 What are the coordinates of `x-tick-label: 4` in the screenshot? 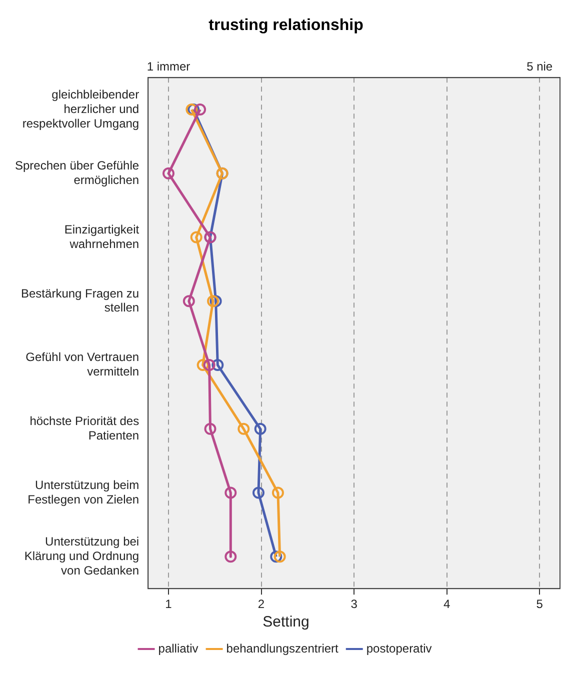 It's located at (446, 604).